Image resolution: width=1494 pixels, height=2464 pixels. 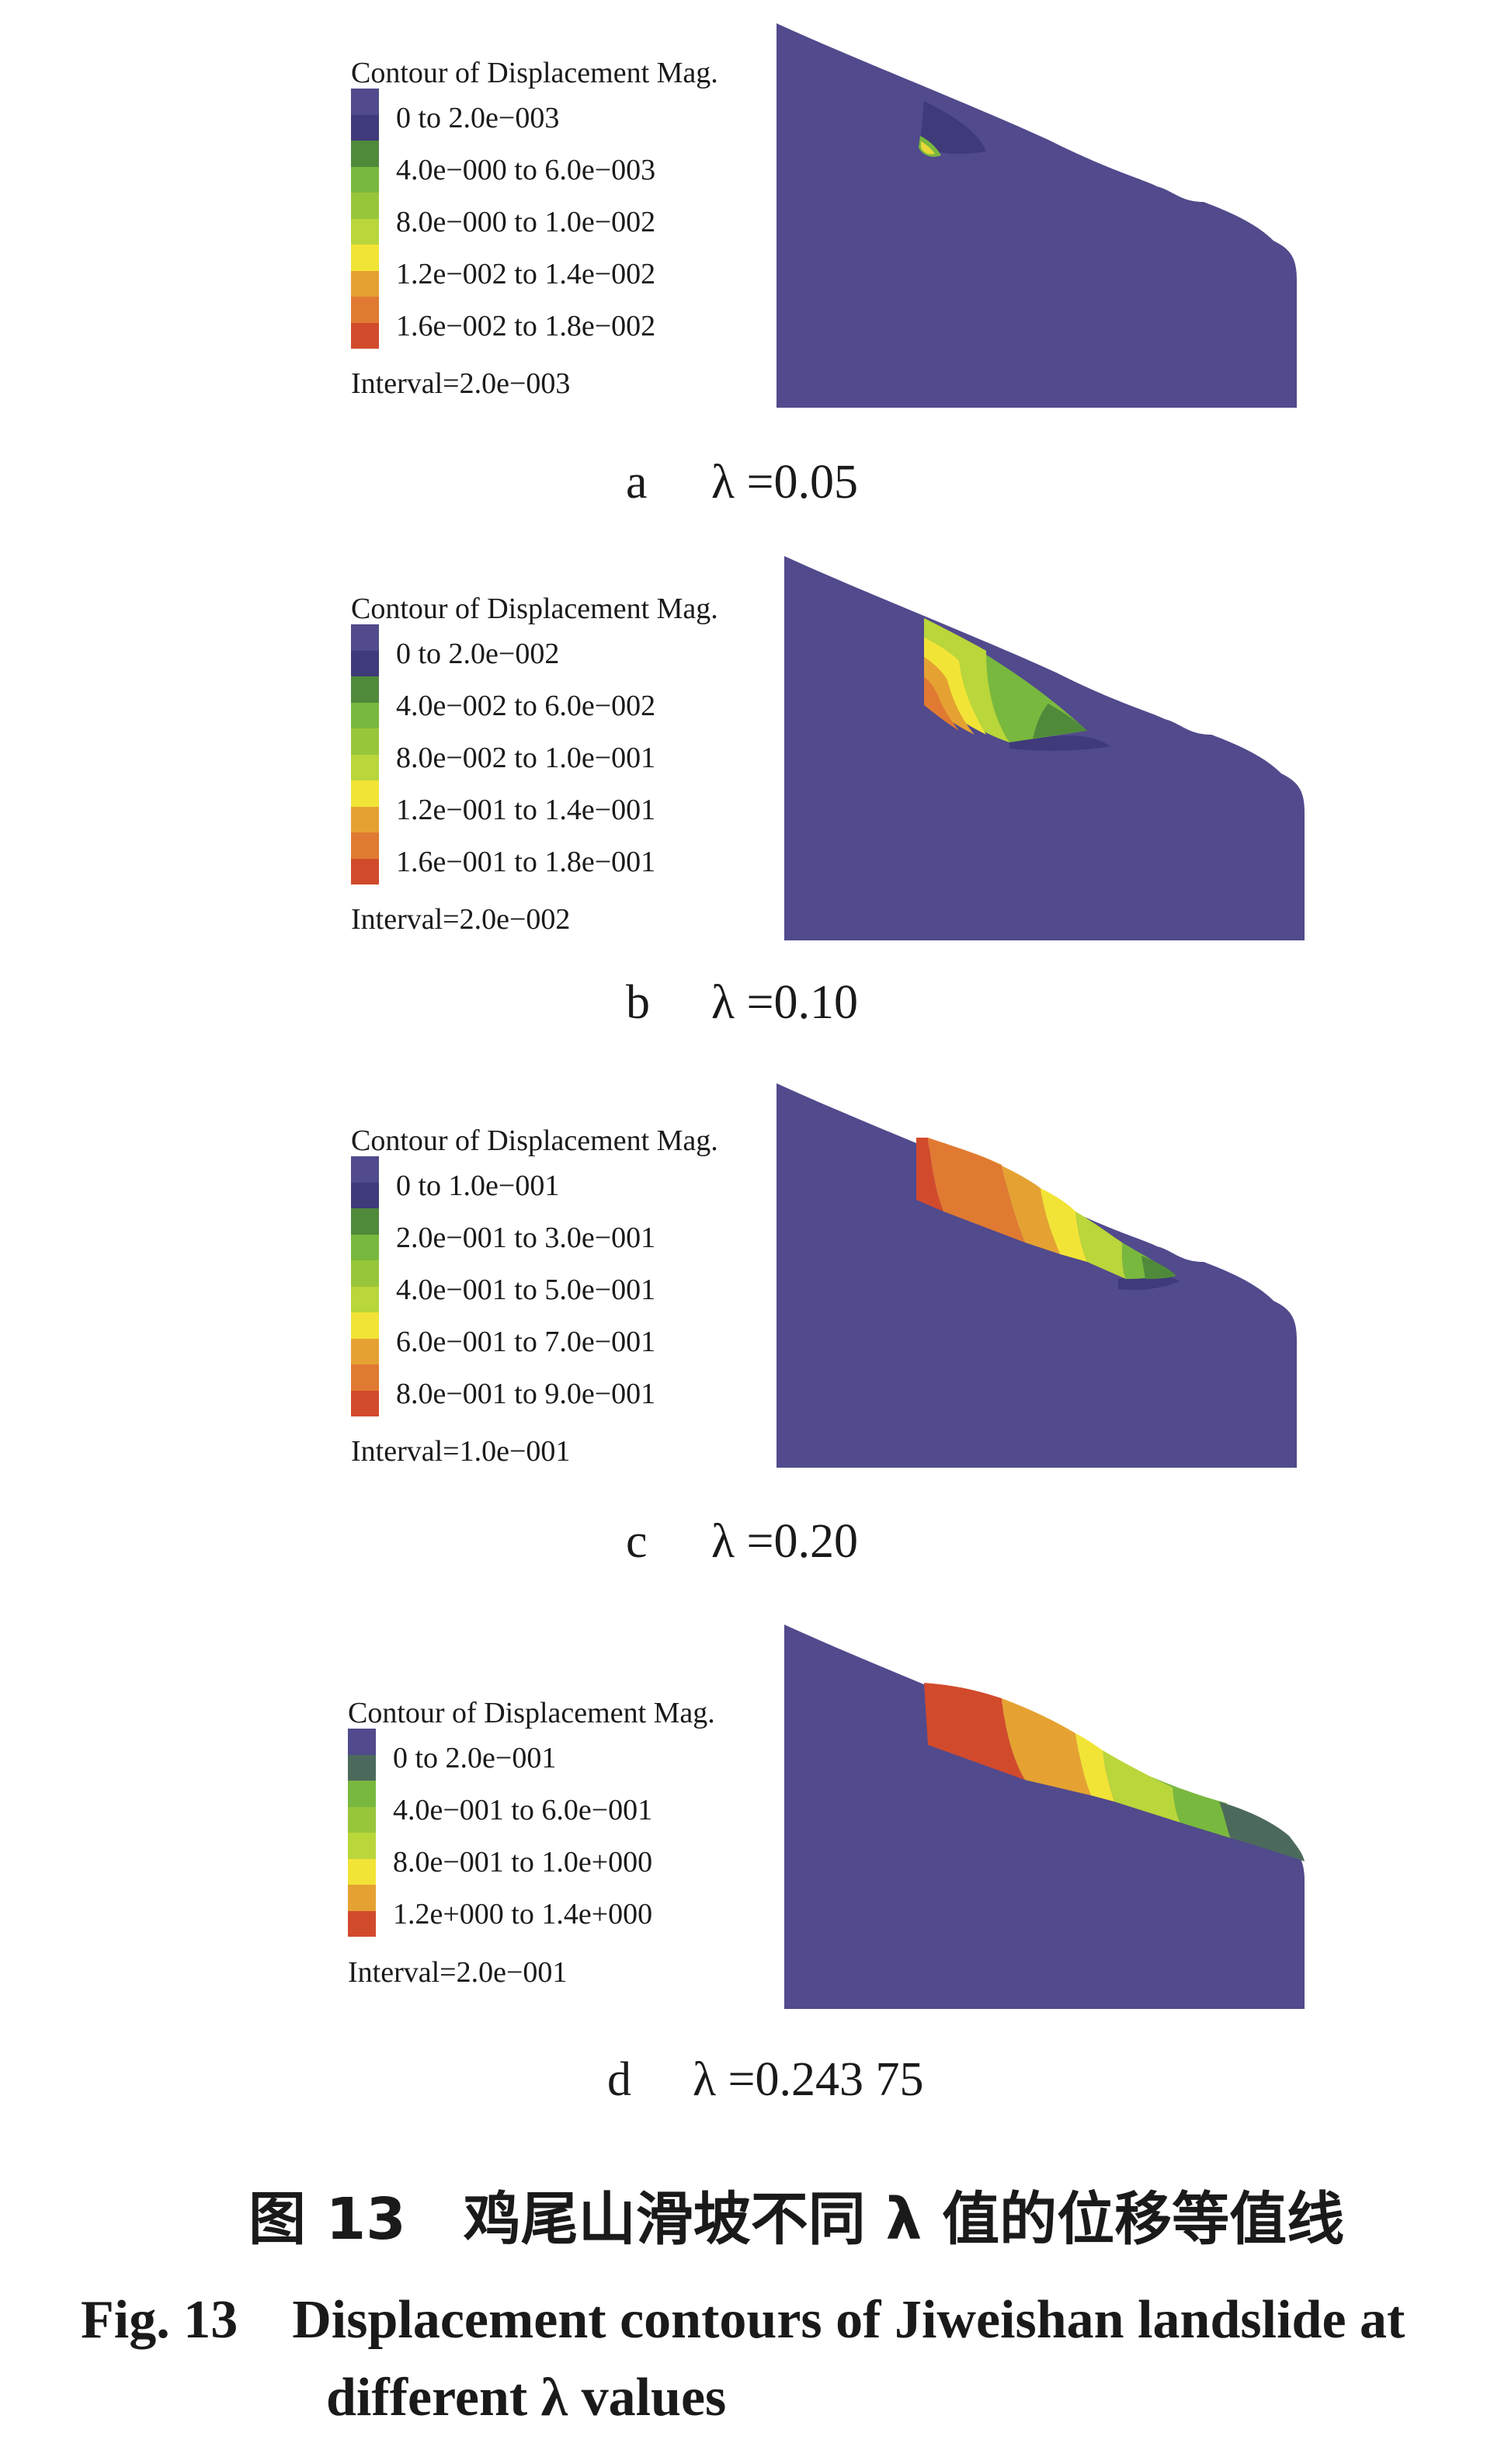 I want to click on lambda-label-d: λ =0.243 75, so click(x=808, y=2079).